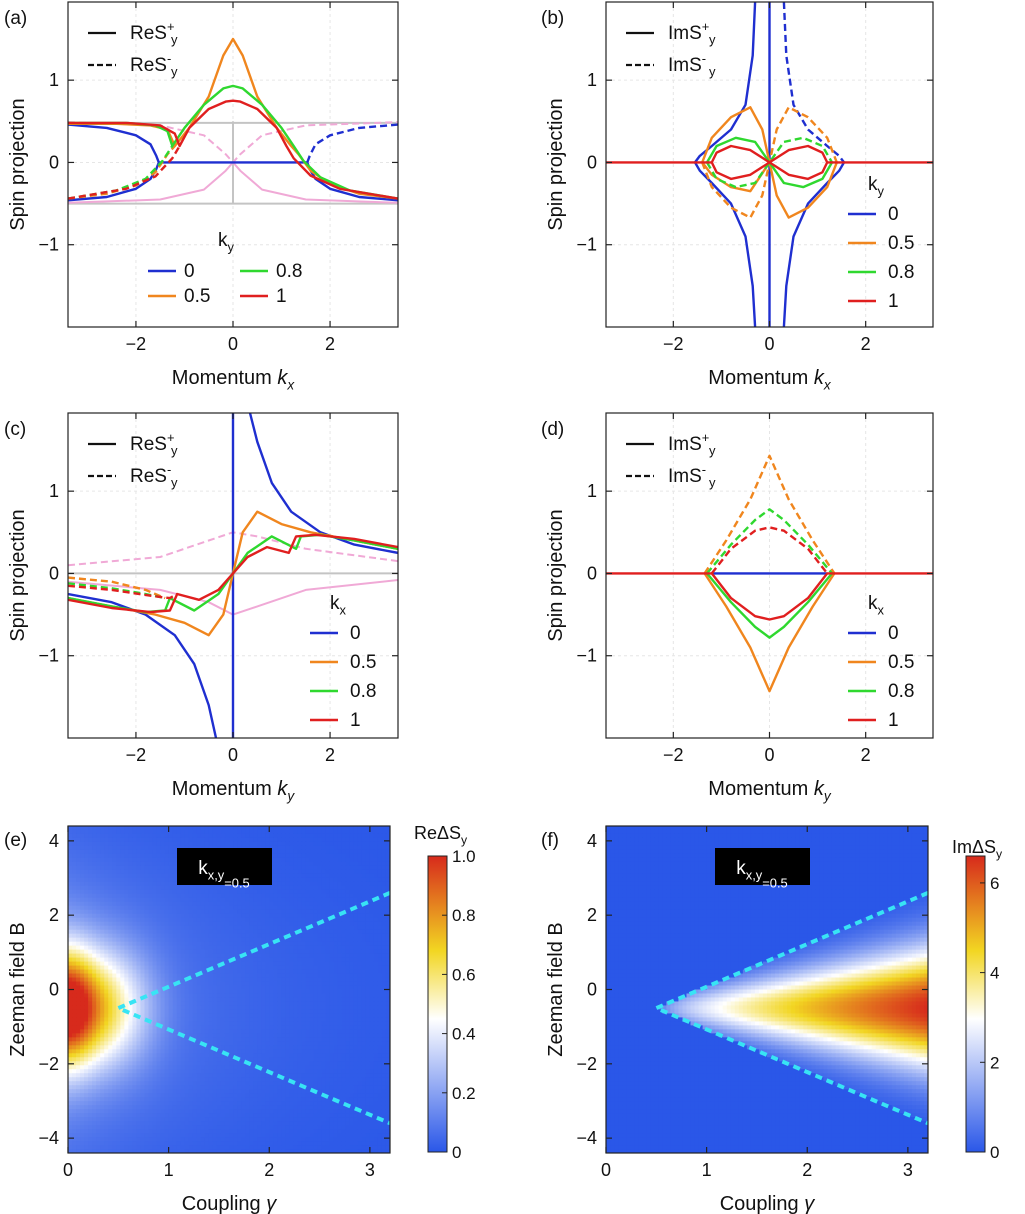  What do you see at coordinates (121, 172) in the screenshot?
I see `series-line-0.8` at bounding box center [121, 172].